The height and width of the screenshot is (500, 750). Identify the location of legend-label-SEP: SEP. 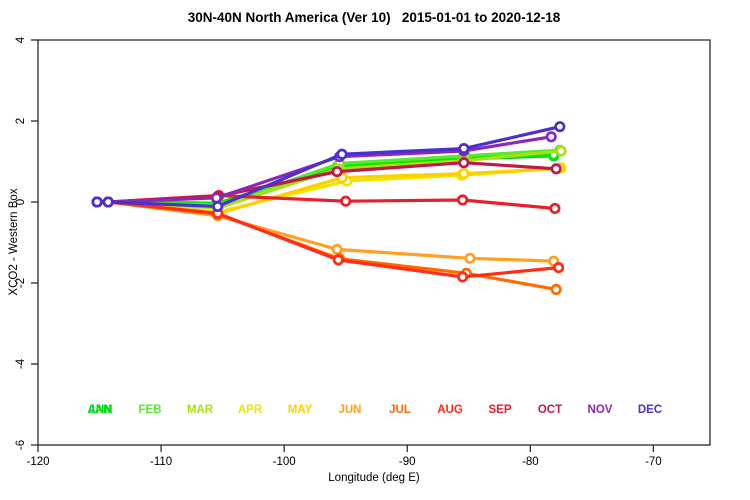
(499, 410).